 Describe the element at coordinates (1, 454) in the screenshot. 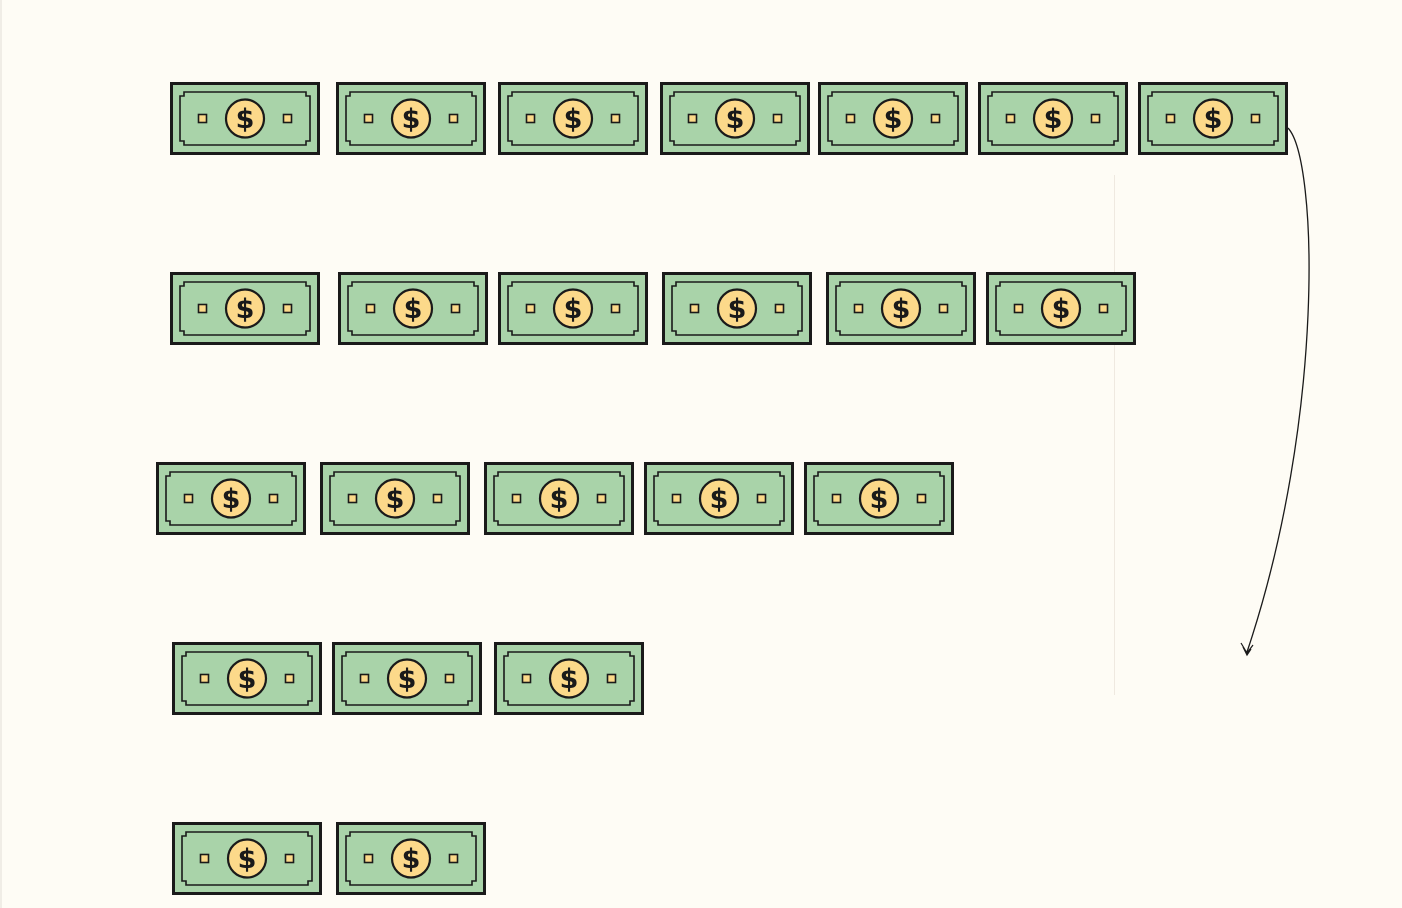

I see `left-border` at that location.